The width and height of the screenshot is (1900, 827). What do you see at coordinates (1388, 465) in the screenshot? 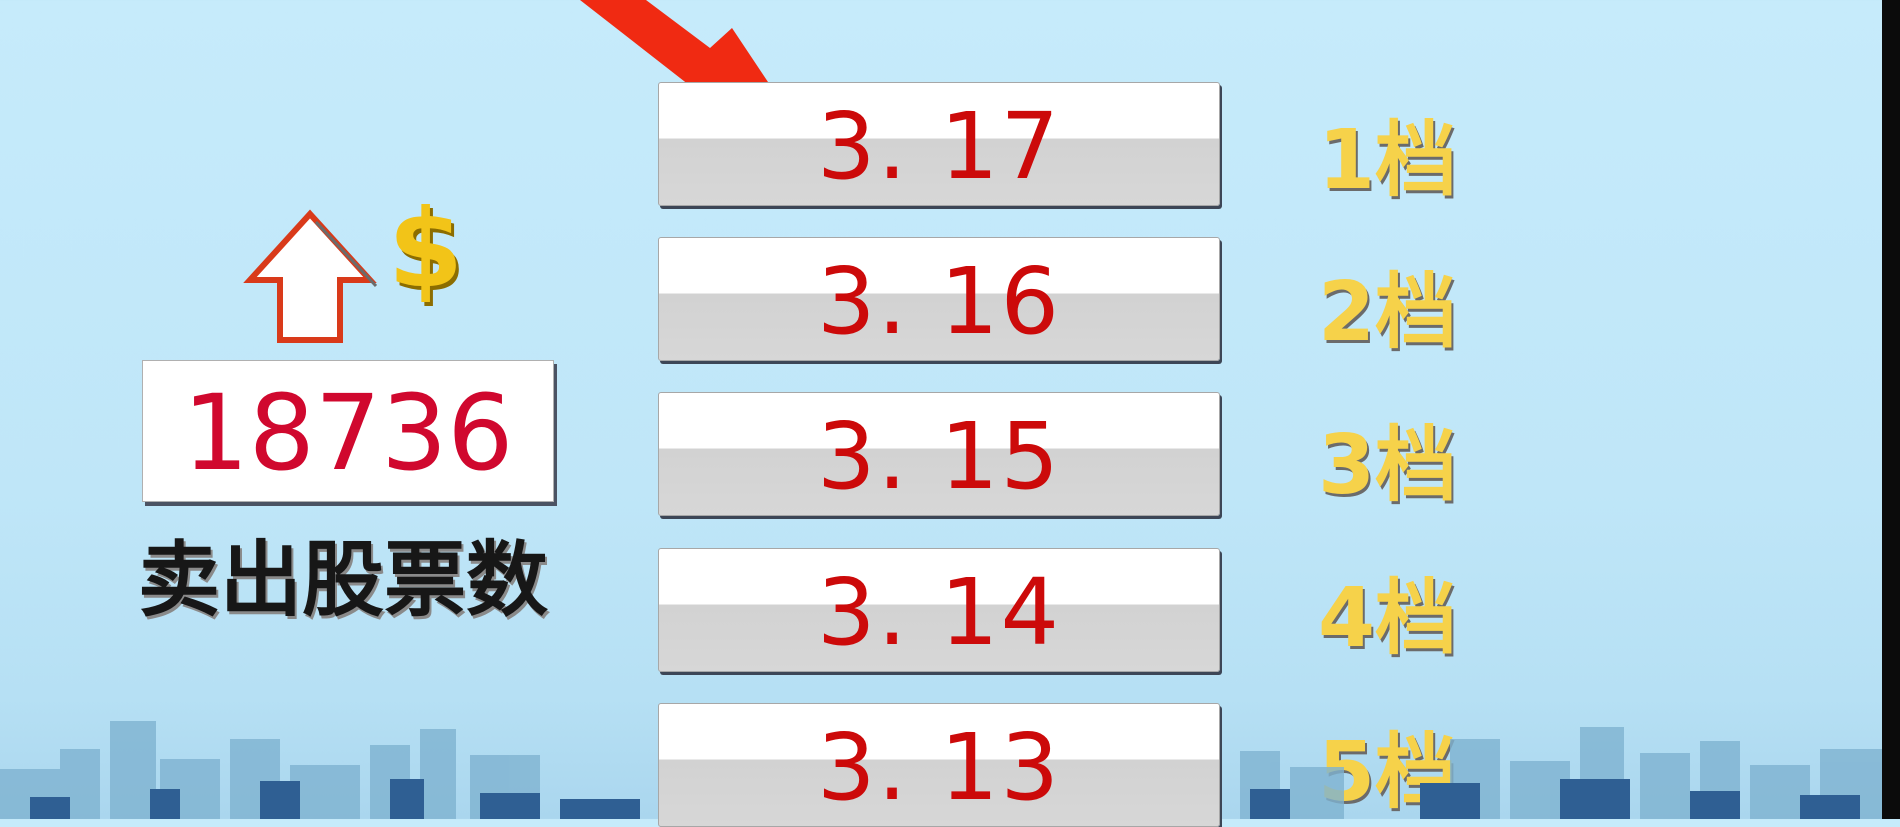
I see `level-label-3: 3档` at bounding box center [1388, 465].